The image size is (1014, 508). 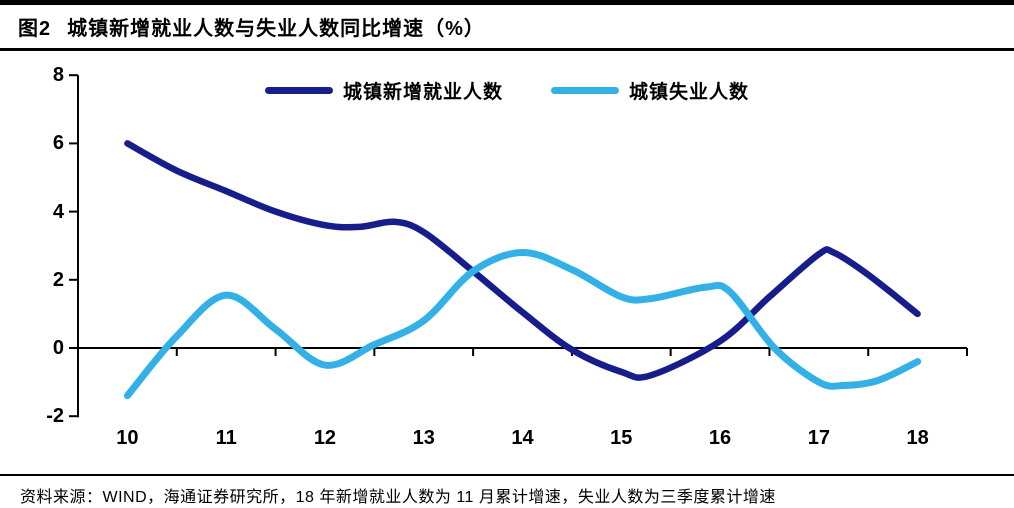 I want to click on source-divider, so click(x=507, y=475).